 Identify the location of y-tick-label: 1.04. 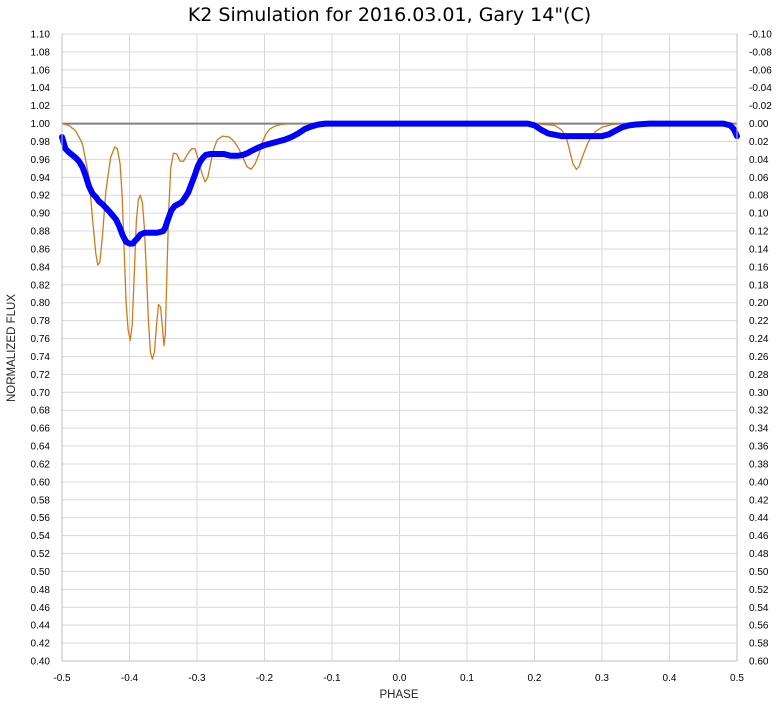
(41, 88).